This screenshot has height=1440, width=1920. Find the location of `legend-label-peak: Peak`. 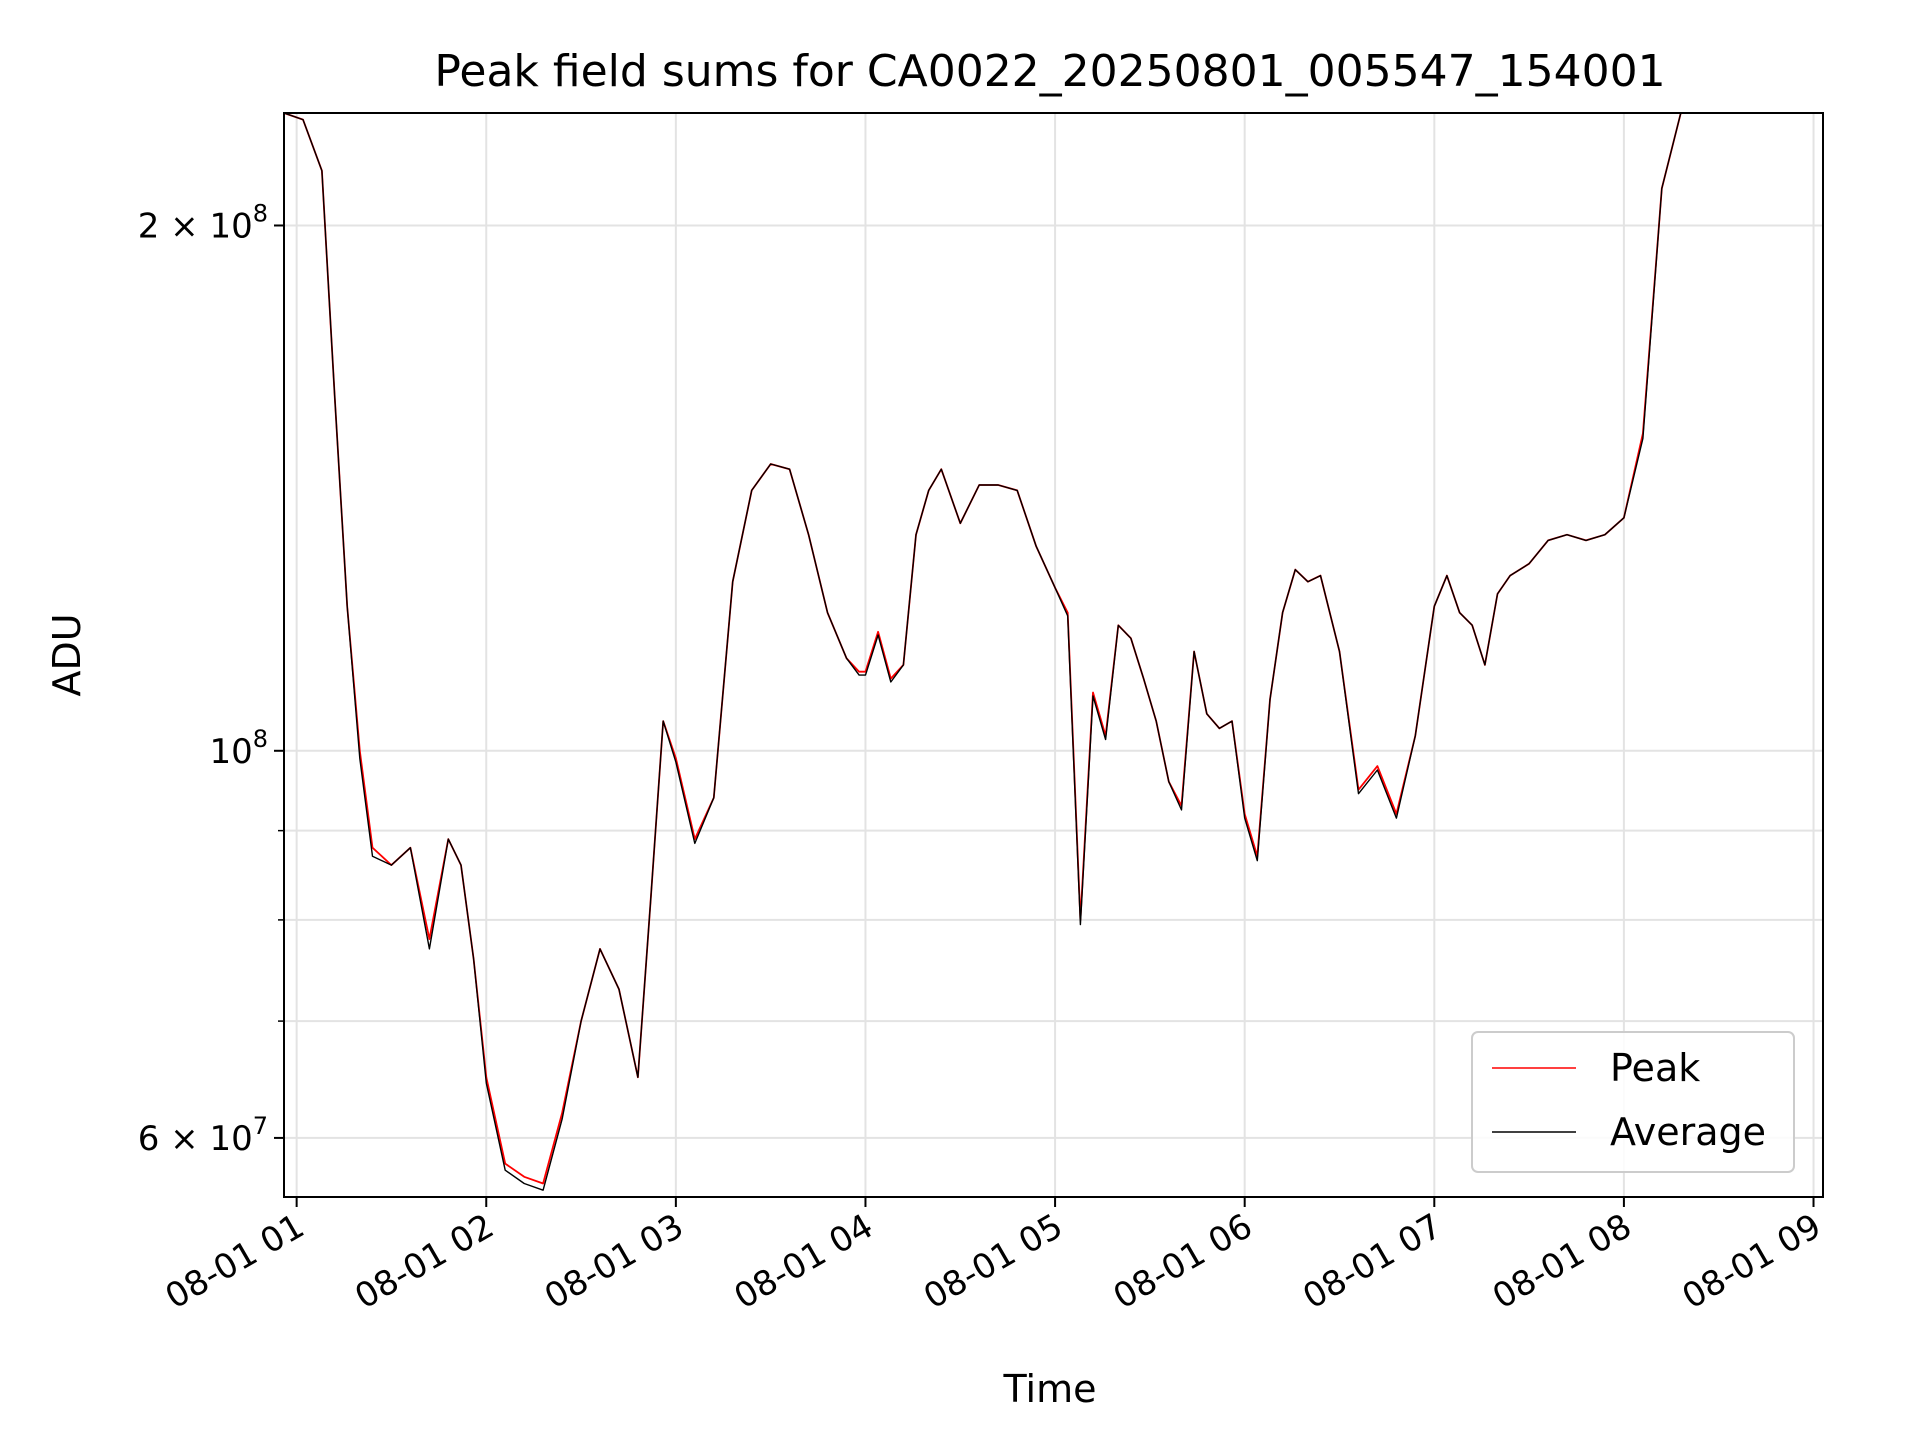

legend-label-peak: Peak is located at coordinates (1655, 1068).